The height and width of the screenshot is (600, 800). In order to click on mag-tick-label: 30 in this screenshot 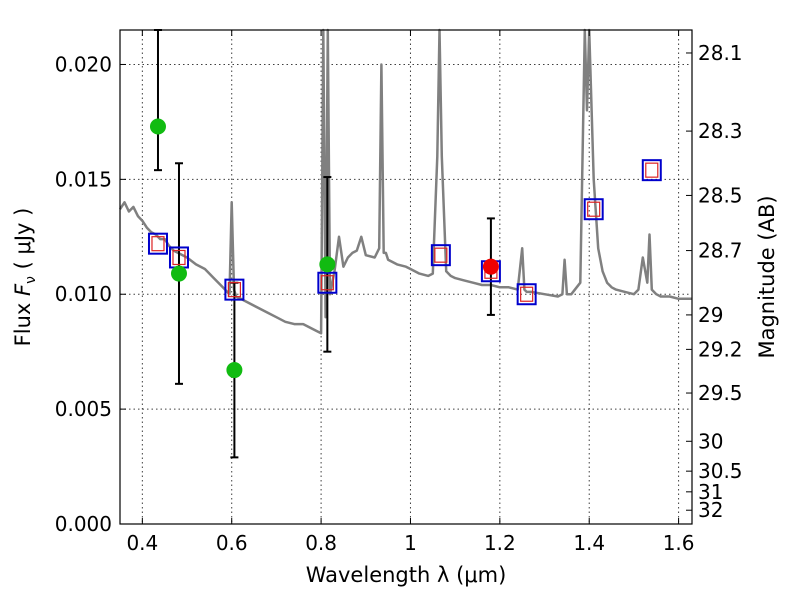, I will do `click(710, 441)`.